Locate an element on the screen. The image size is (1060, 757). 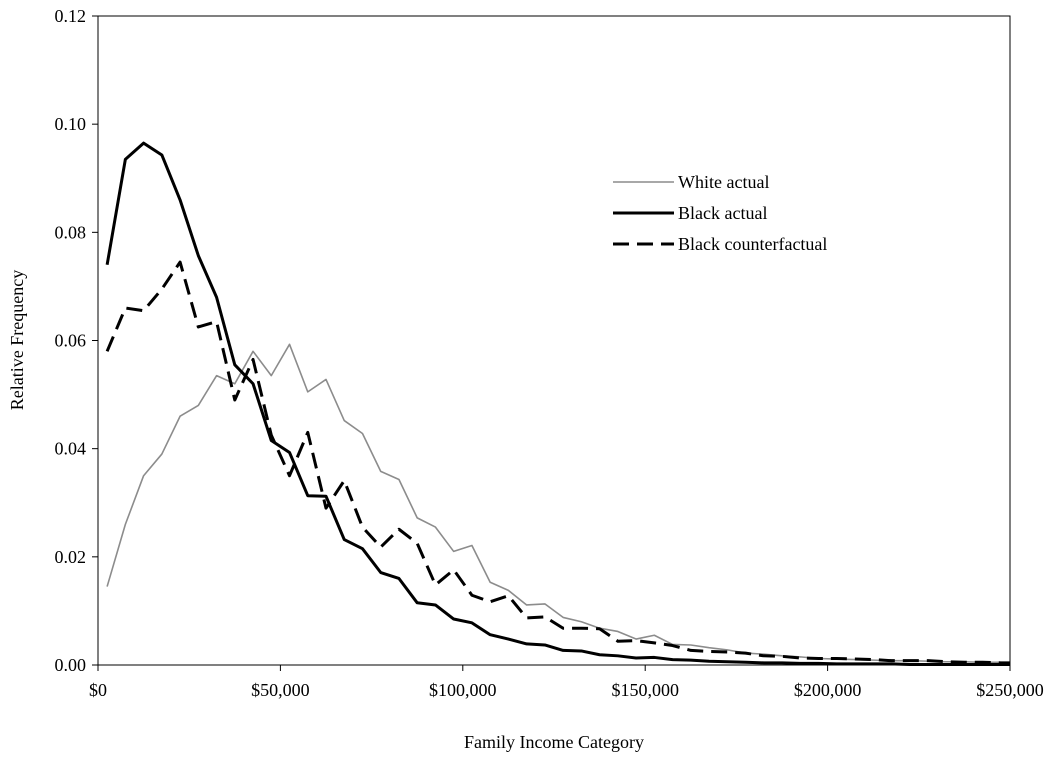
legend-label: Black counterfactual is located at coordinates (752, 244).